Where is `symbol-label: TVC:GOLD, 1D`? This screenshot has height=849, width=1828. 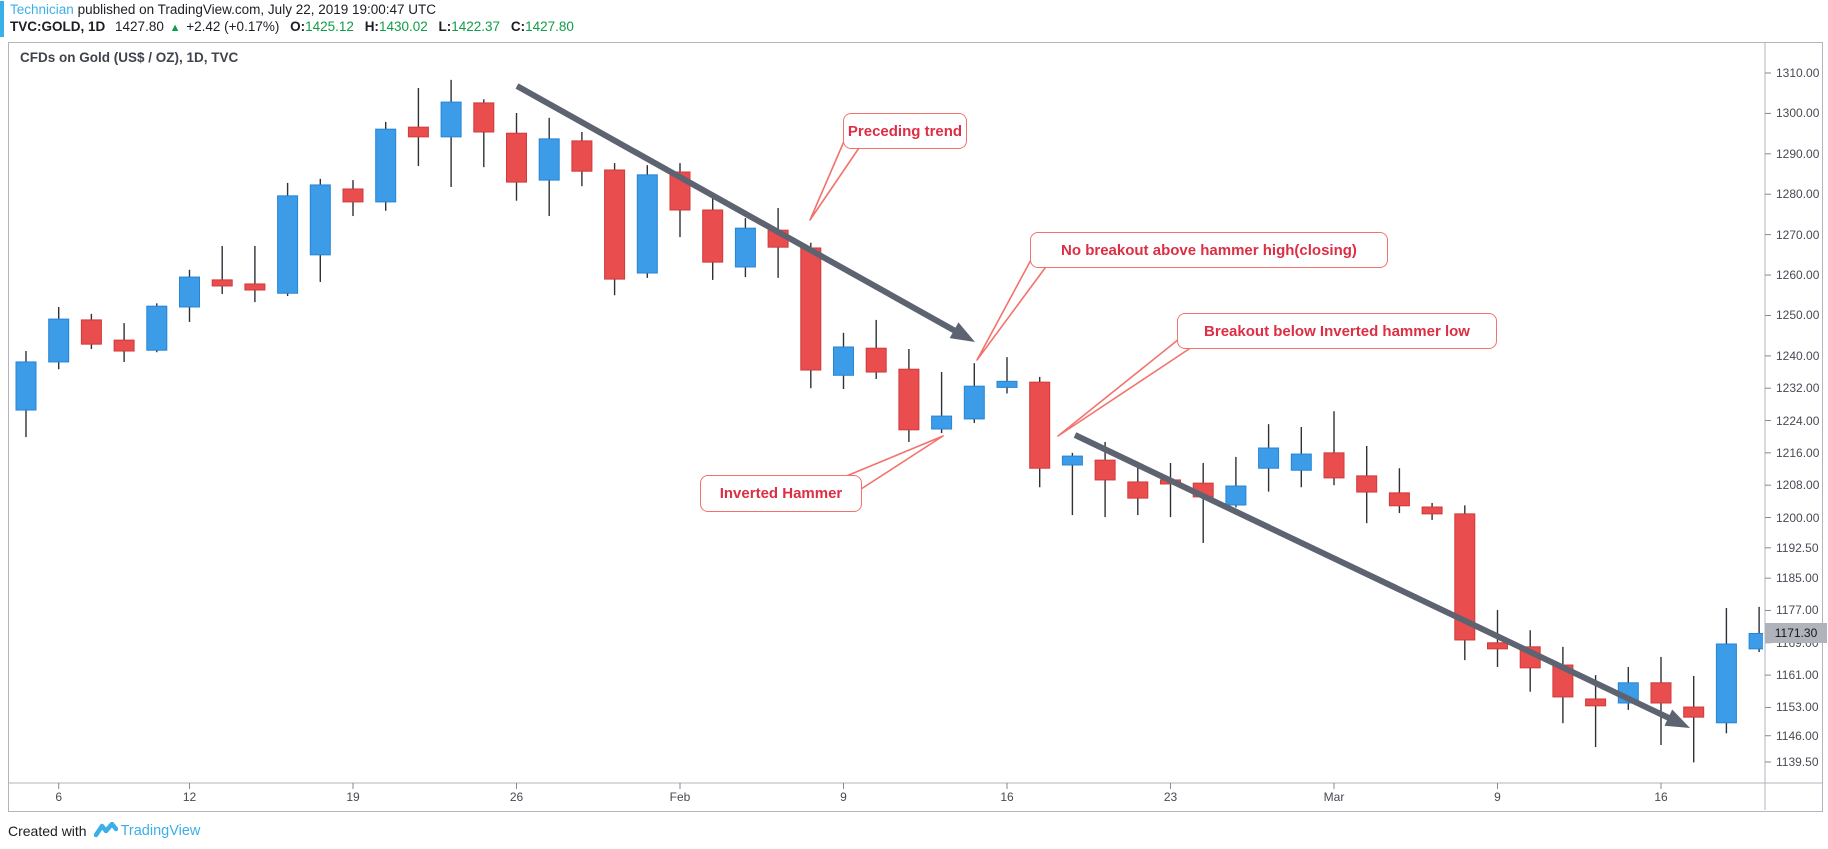
symbol-label: TVC:GOLD, 1D is located at coordinates (58, 26).